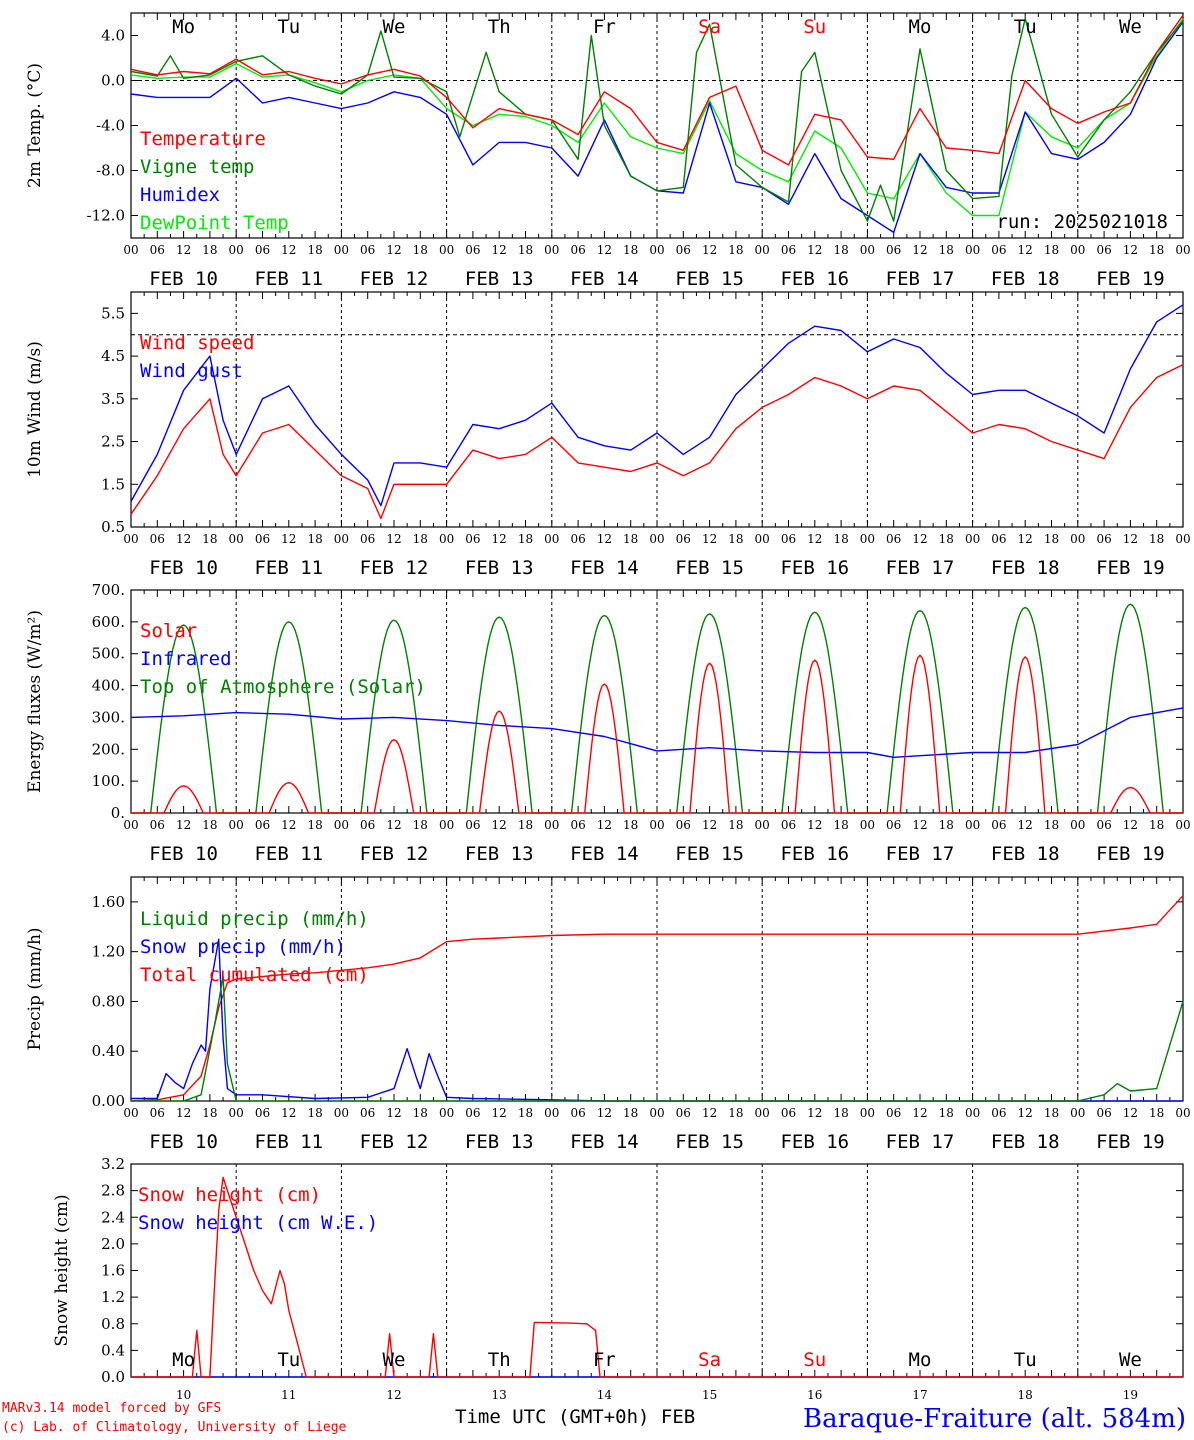 Image resolution: width=1194 pixels, height=1440 pixels. What do you see at coordinates (1025, 854) in the screenshot?
I see `day-label: FEB 18` at bounding box center [1025, 854].